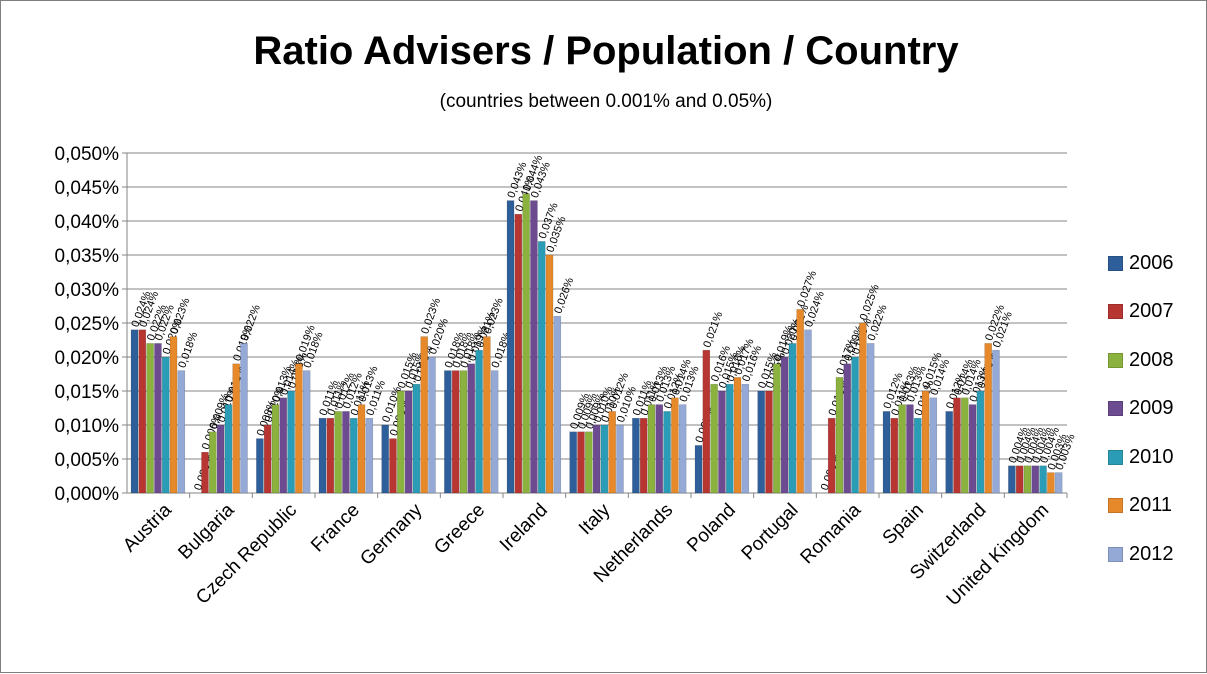 The width and height of the screenshot is (1207, 674). I want to click on x-tick-label: Romania, so click(831, 533).